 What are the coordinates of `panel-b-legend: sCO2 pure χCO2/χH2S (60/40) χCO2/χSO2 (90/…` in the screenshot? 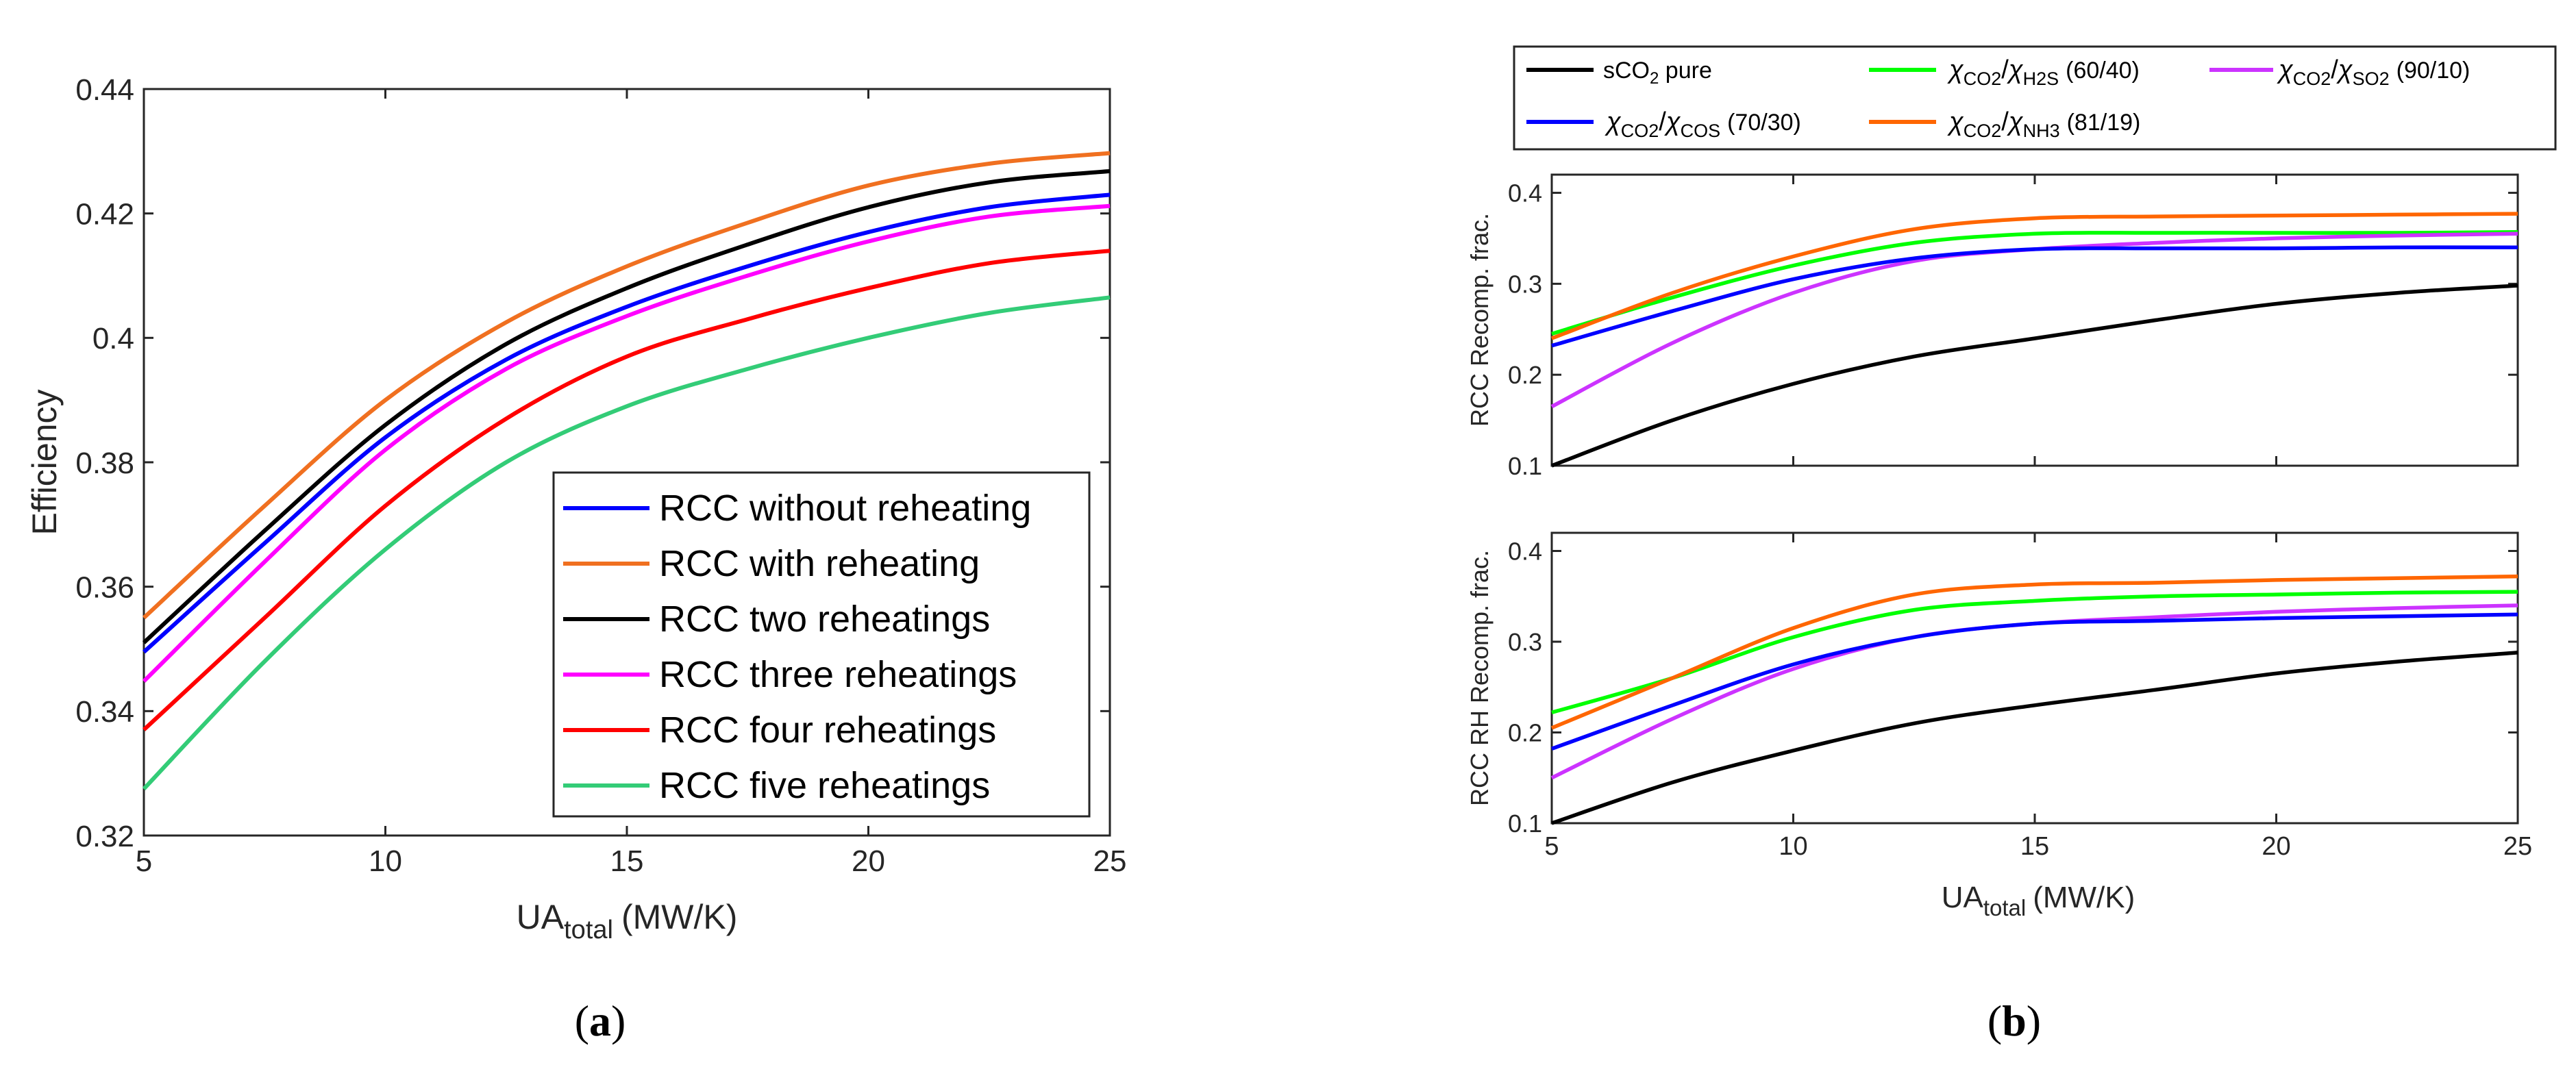 It's located at (2035, 98).